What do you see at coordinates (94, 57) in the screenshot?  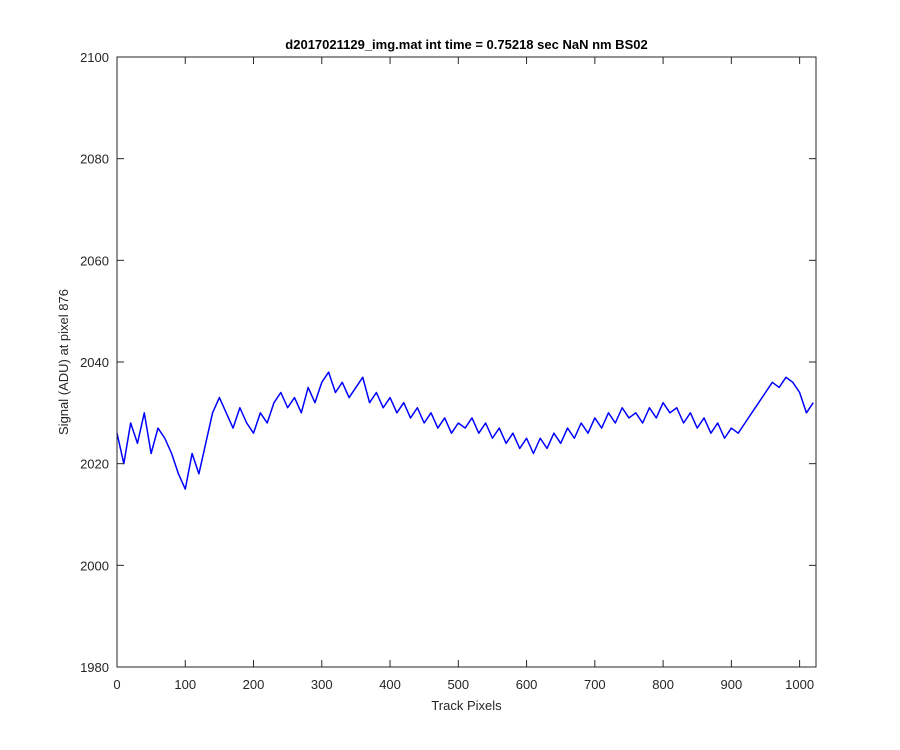 I see `y-tick-label: 2100` at bounding box center [94, 57].